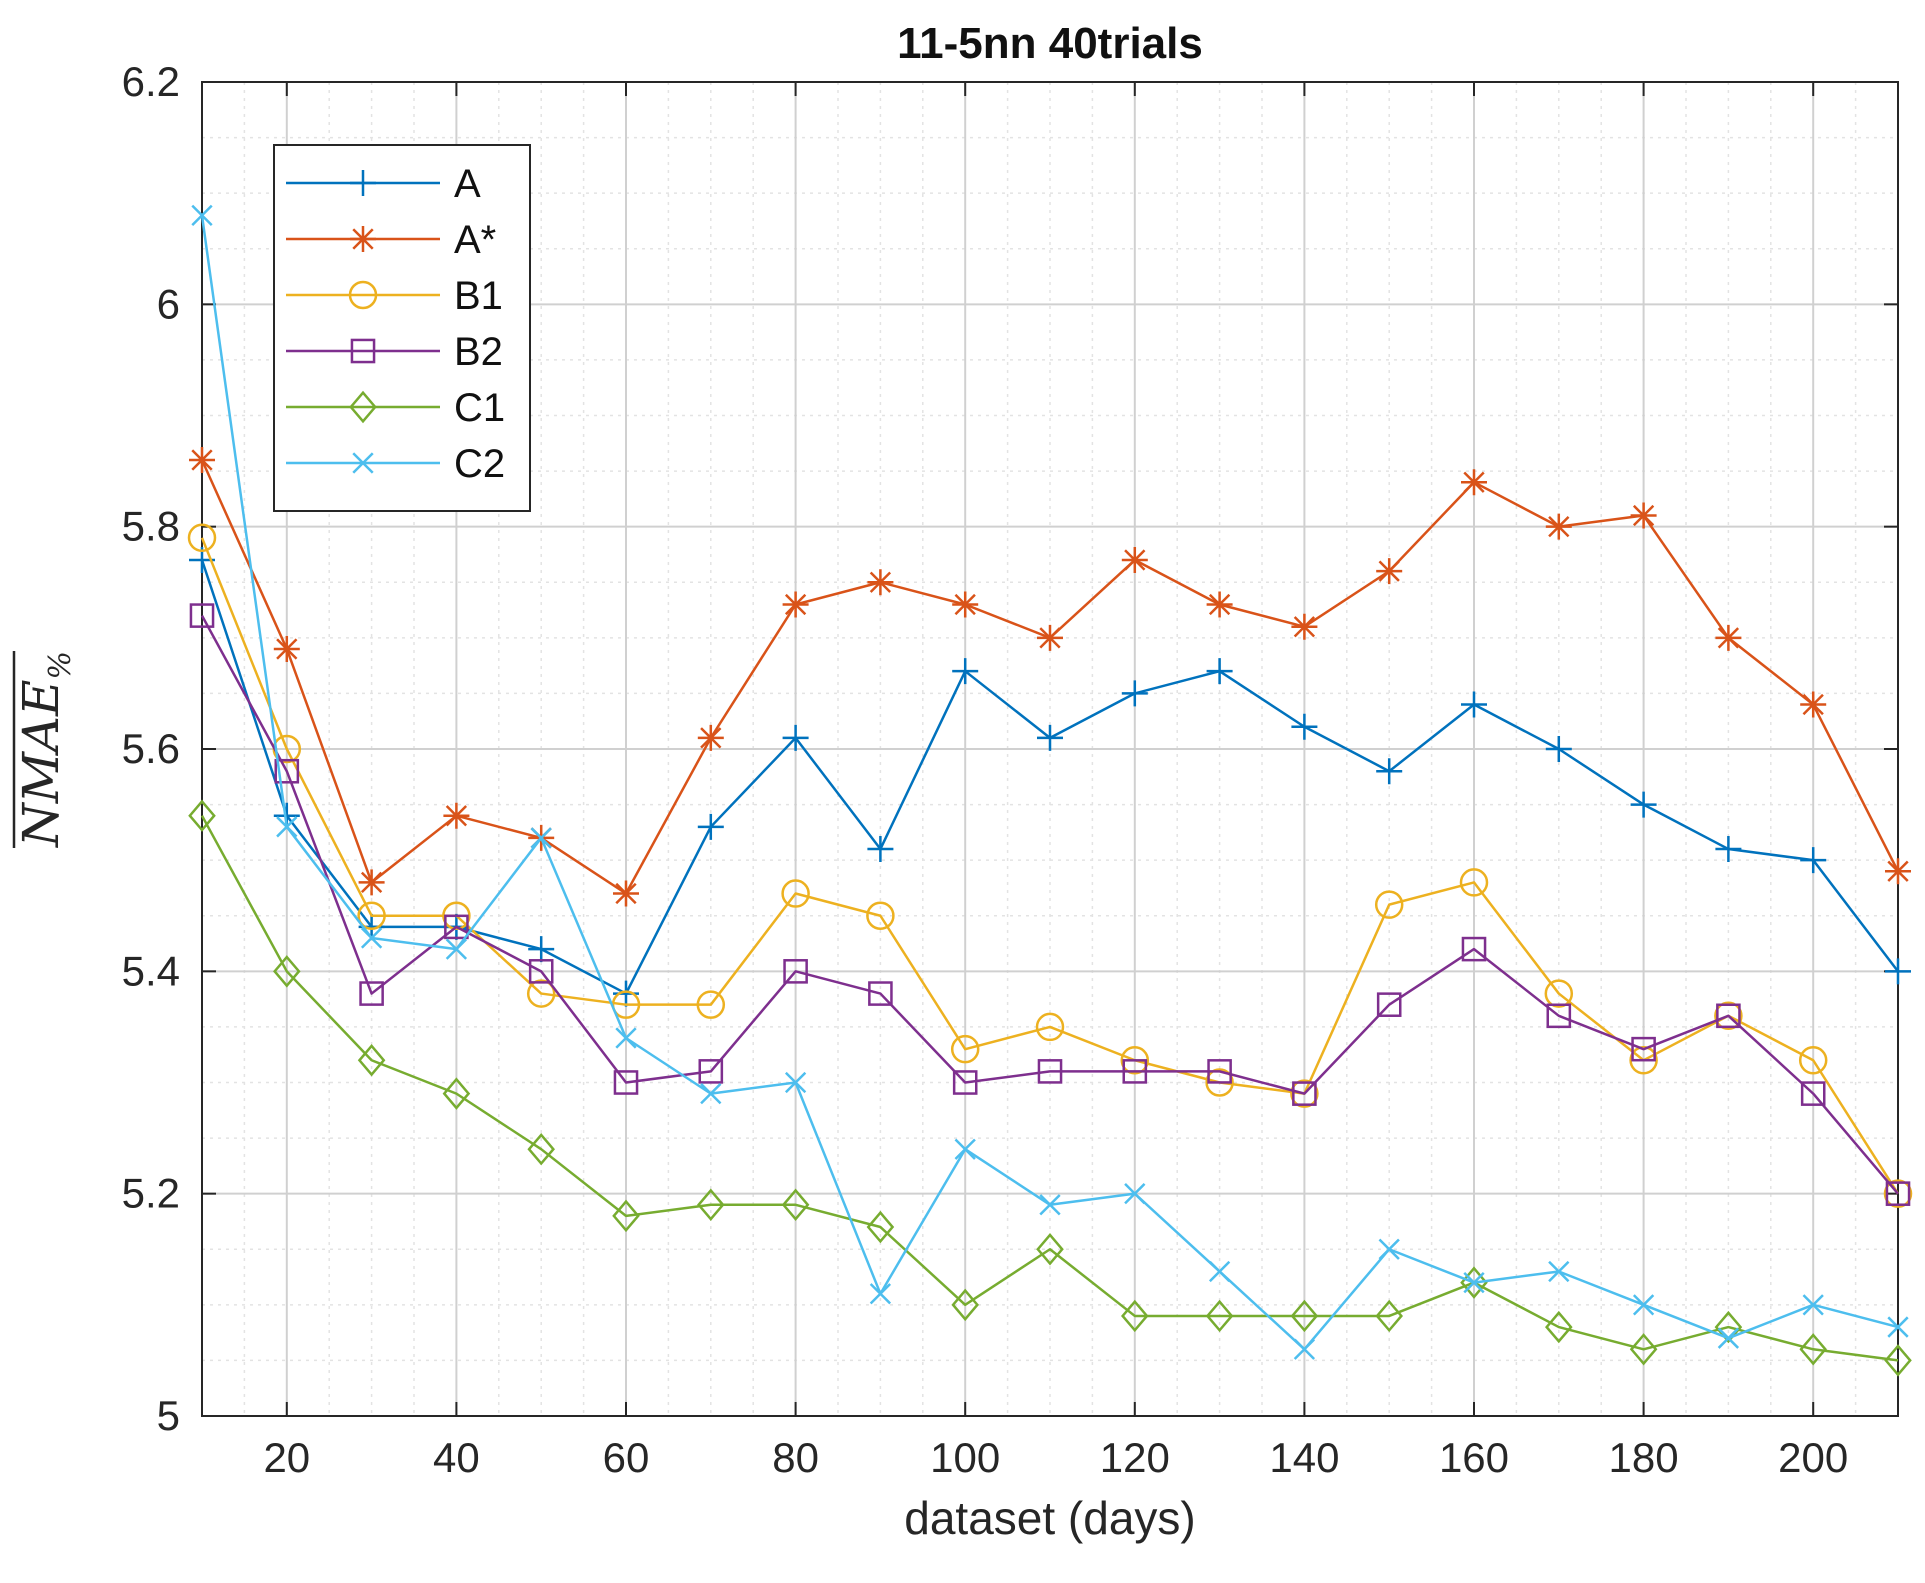 This screenshot has width=1925, height=1583. Describe the element at coordinates (395, 464) in the screenshot. I see `legend-item: C2` at that location.